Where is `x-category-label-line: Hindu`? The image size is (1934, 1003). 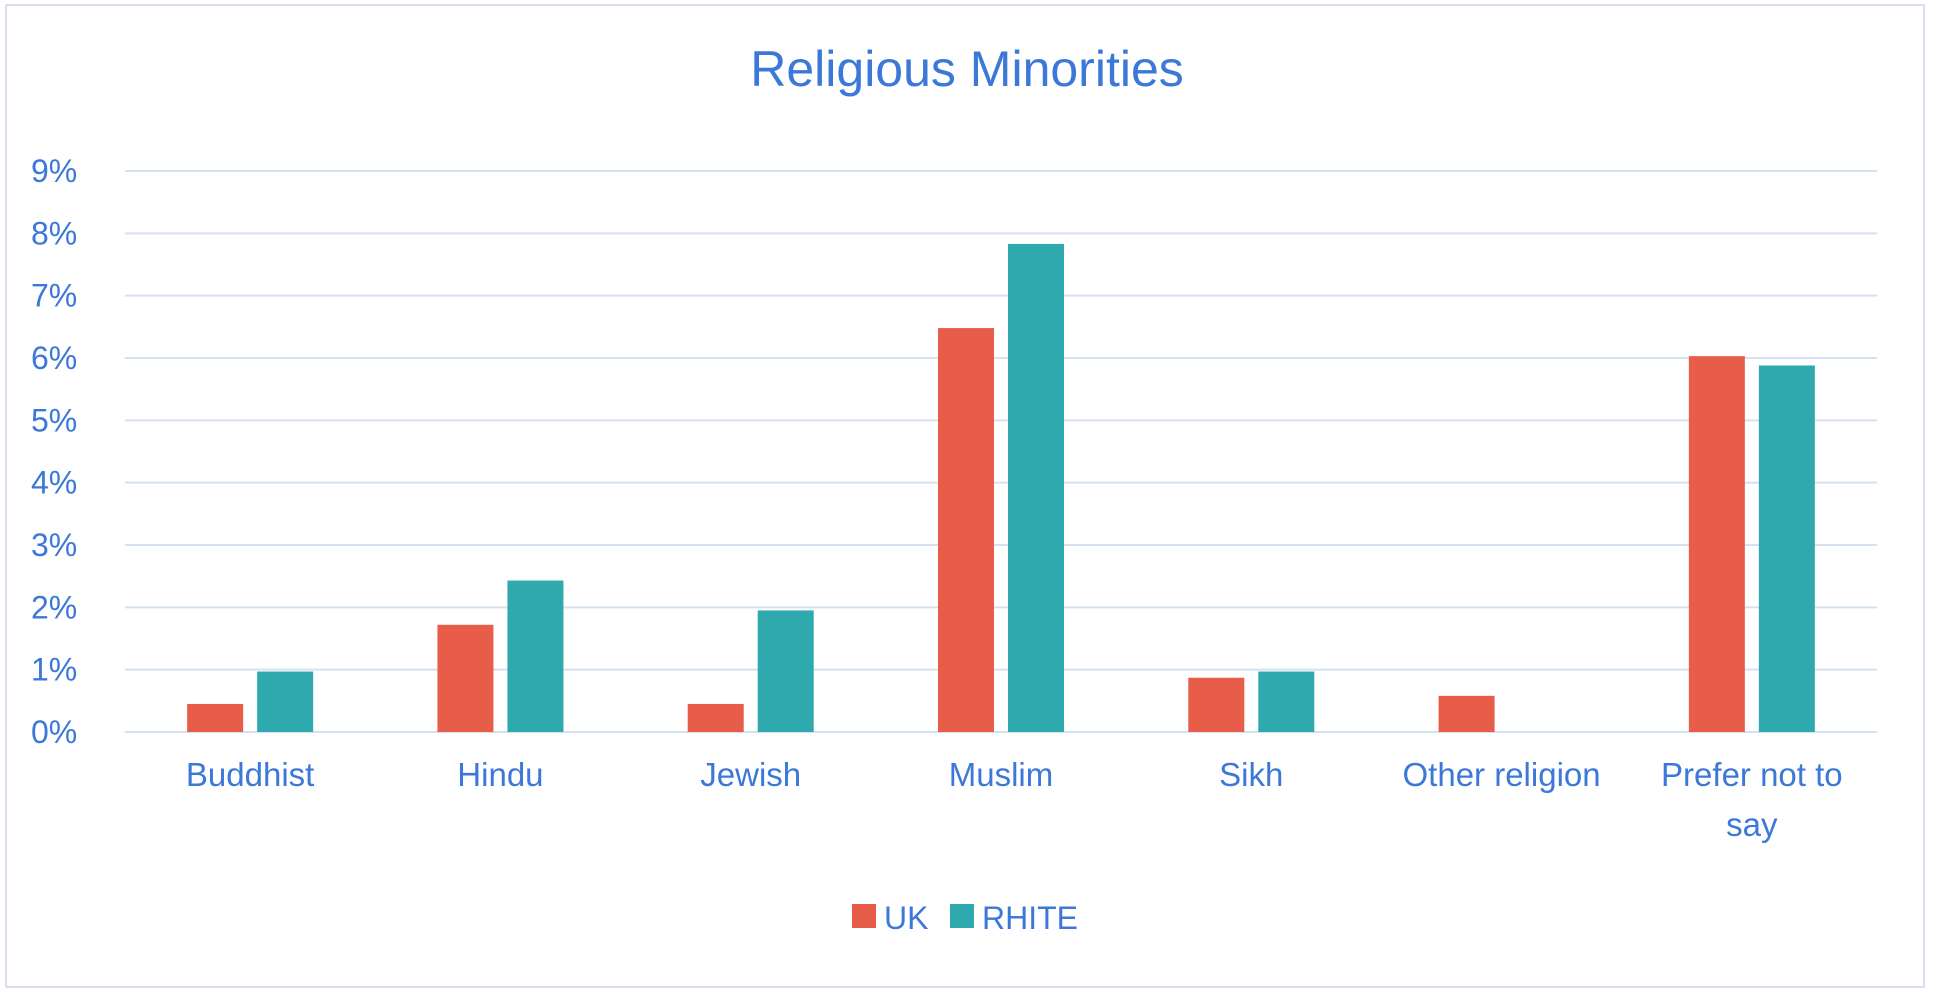
x-category-label-line: Hindu is located at coordinates (500, 774).